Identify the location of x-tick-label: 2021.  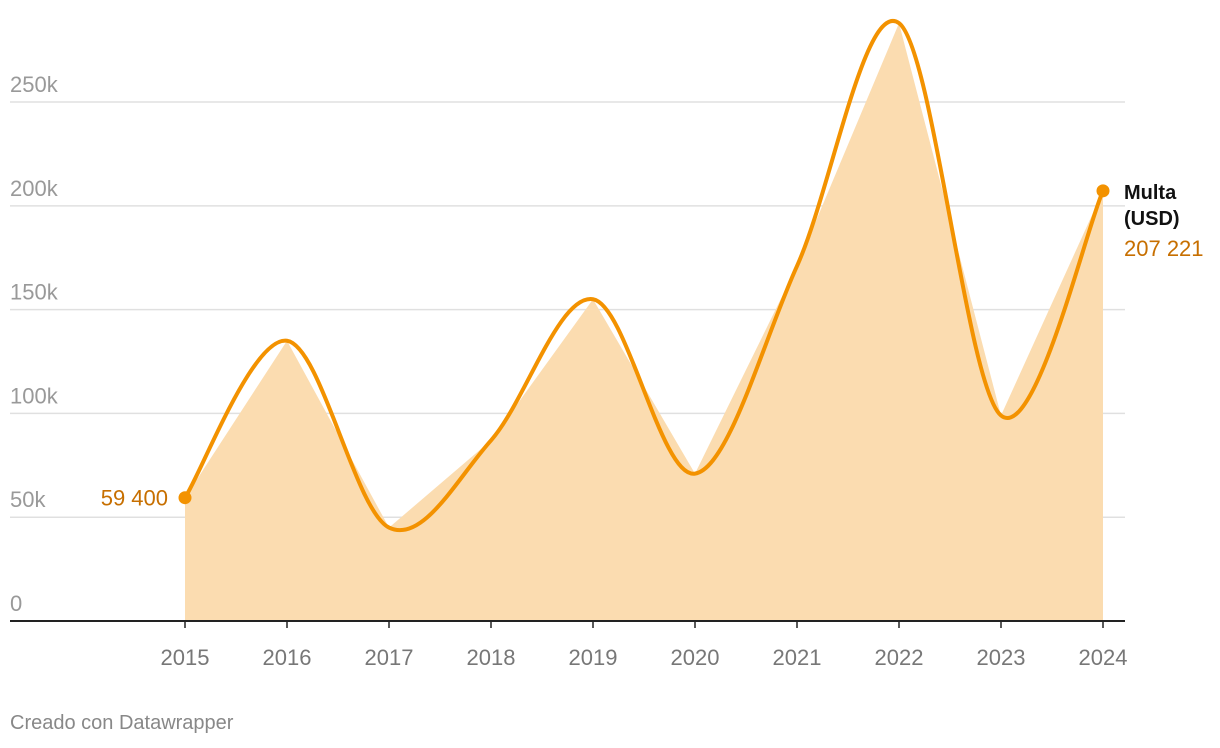
(797, 657).